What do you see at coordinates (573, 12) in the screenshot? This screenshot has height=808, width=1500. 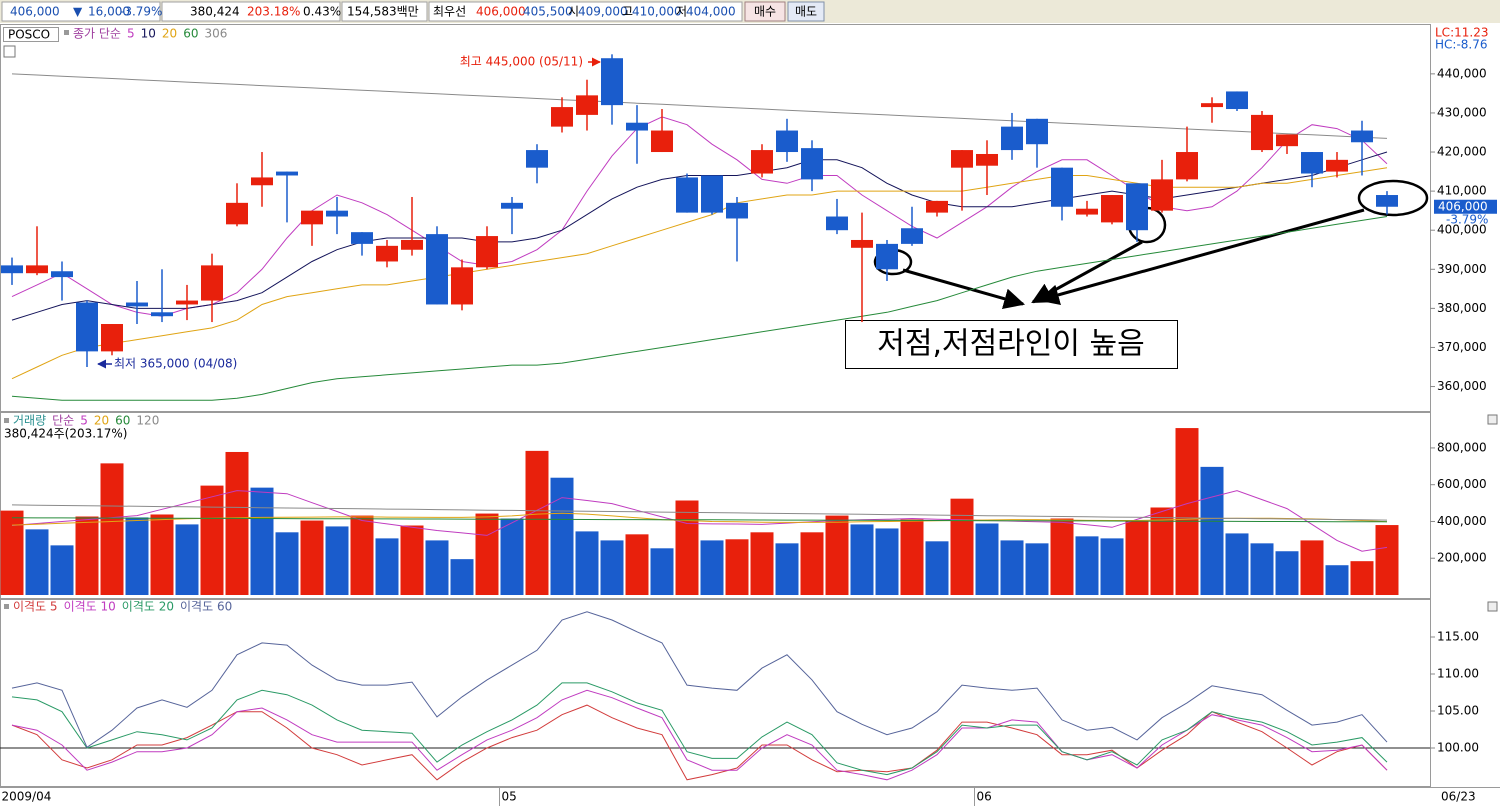 I see `open-label: 시` at bounding box center [573, 12].